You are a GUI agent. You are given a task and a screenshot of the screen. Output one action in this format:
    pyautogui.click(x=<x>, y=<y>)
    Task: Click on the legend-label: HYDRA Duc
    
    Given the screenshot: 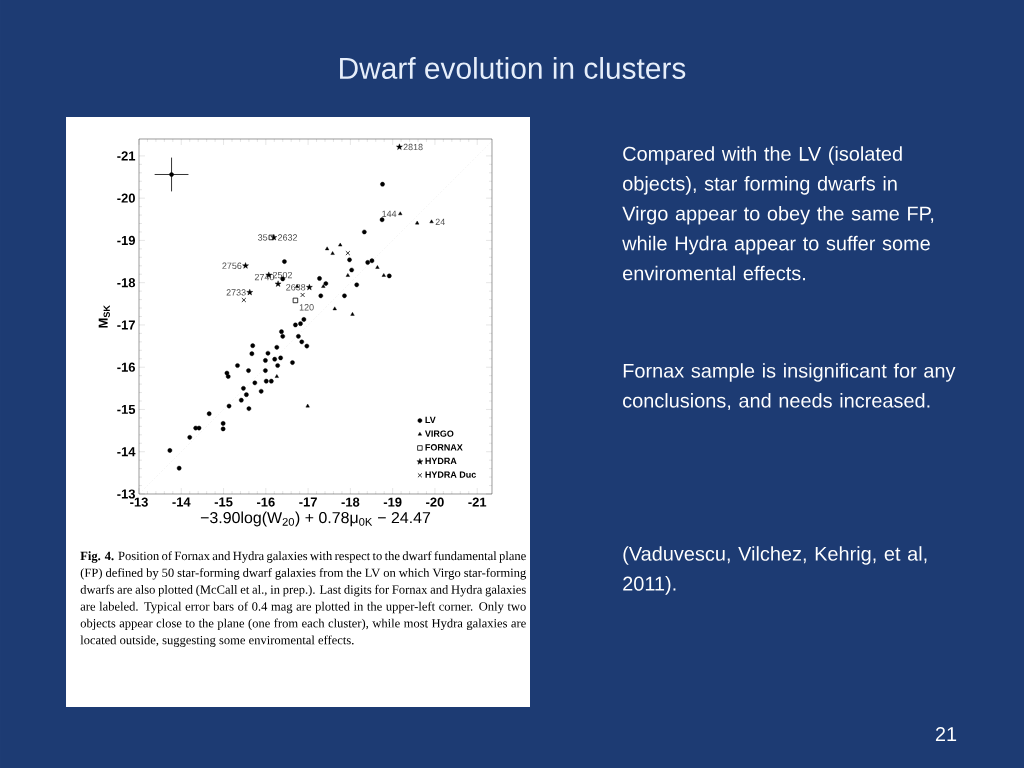 What is the action you would take?
    pyautogui.click(x=450, y=474)
    